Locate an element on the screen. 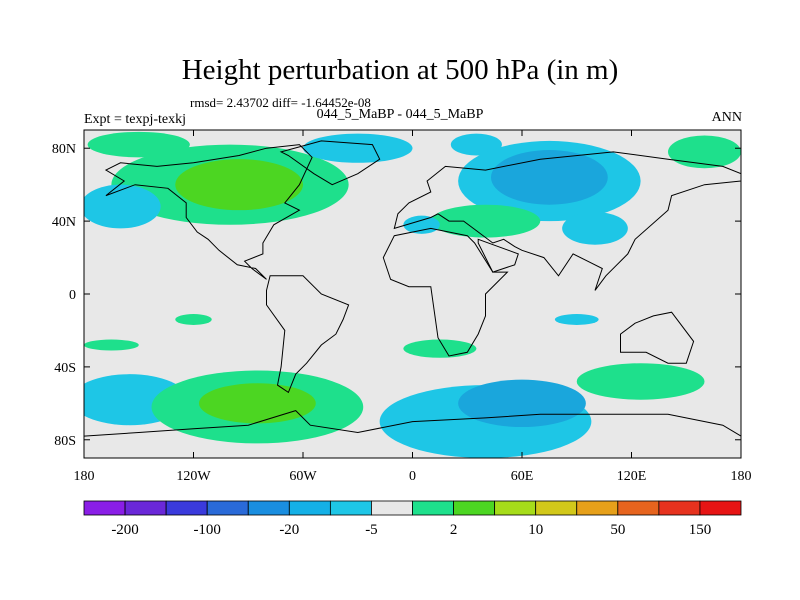  colorbar-label: -5 is located at coordinates (371, 530).